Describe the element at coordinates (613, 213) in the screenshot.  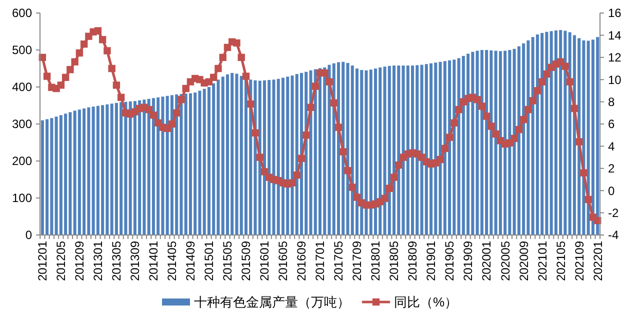
I see `y2-tick-label: -2` at that location.